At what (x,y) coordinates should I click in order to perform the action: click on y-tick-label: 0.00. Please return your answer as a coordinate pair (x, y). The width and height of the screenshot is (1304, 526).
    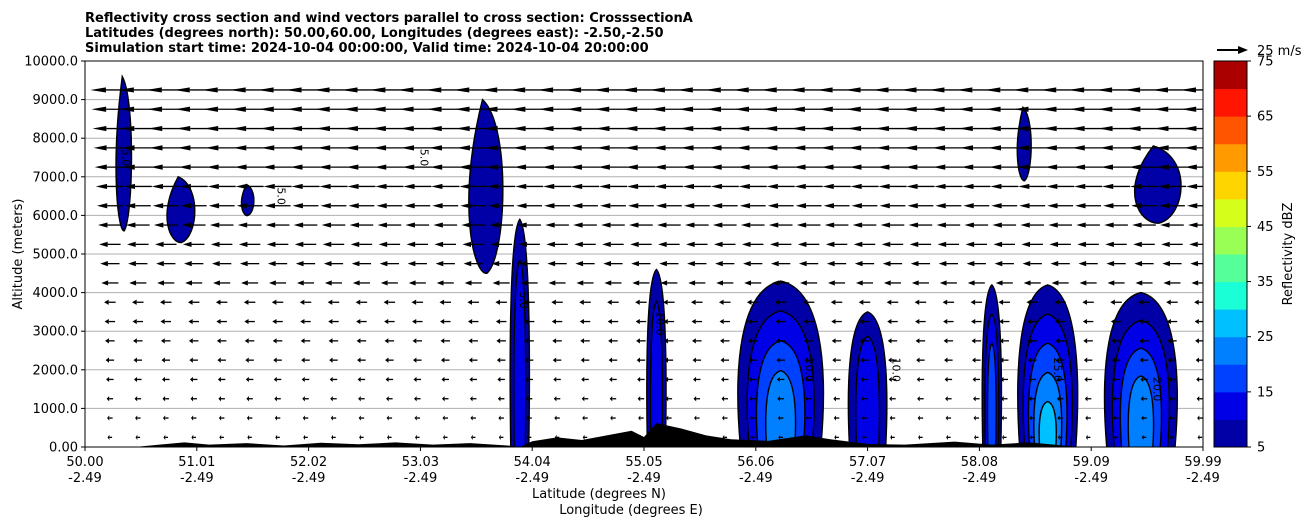
    Looking at the image, I should click on (63, 448).